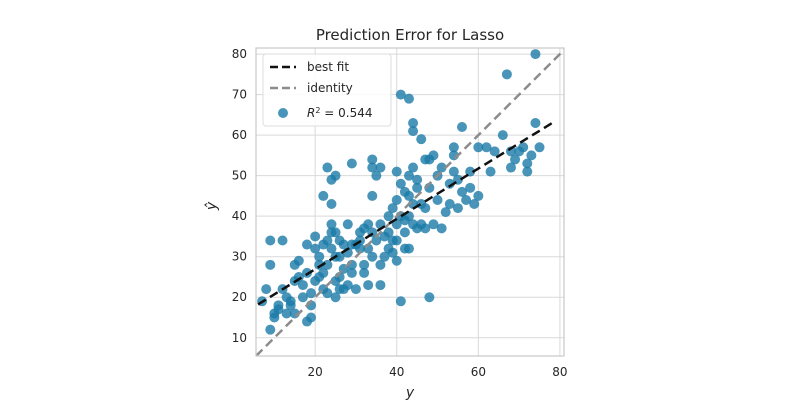 The image size is (800, 400). What do you see at coordinates (330, 88) in the screenshot?
I see `legend-label-identity: identity` at bounding box center [330, 88].